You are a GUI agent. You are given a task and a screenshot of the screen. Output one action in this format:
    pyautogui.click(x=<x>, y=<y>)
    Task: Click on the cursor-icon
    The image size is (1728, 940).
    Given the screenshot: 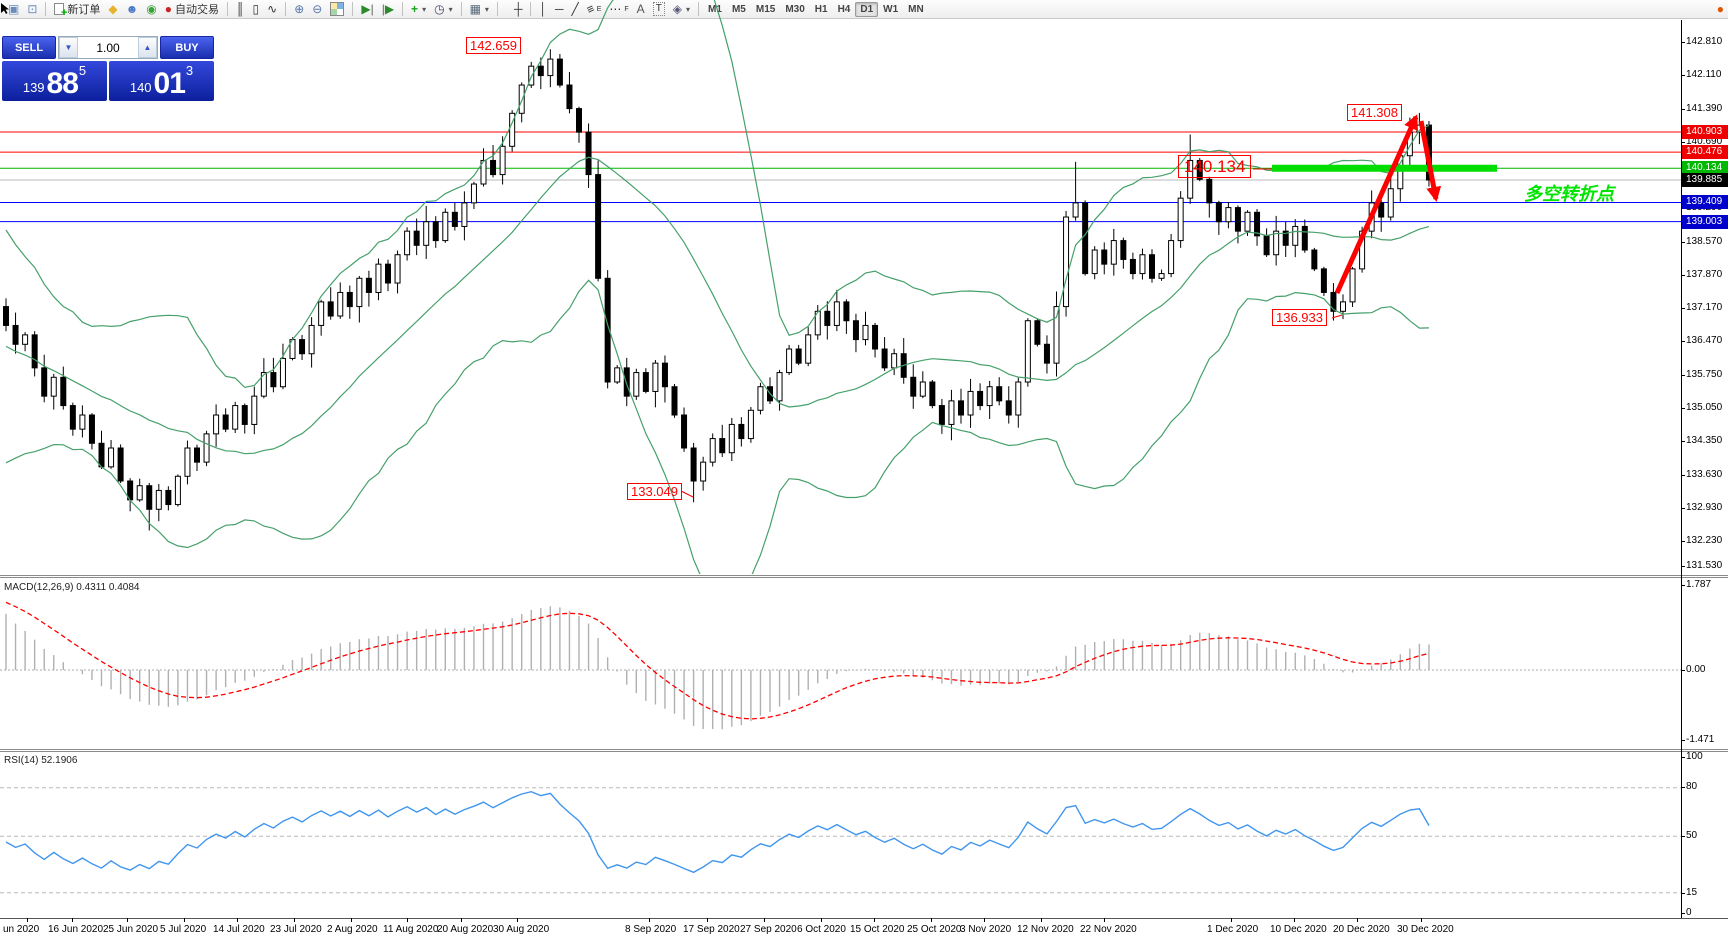 What is the action you would take?
    pyautogui.click(x=255, y=9)
    